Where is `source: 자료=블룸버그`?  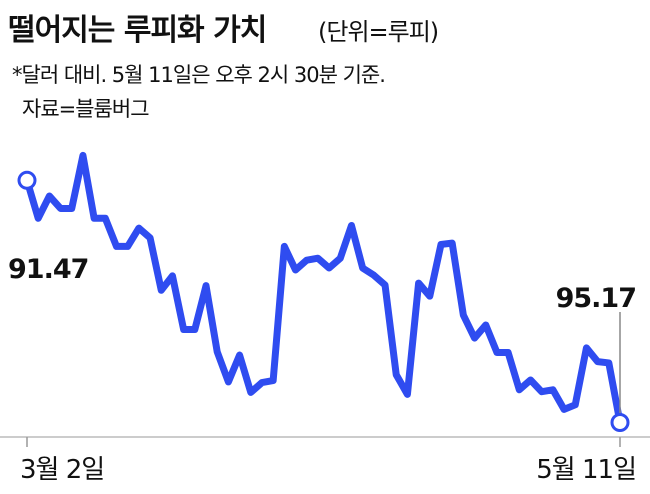
source: 자료=블룸버그 is located at coordinates (85, 109).